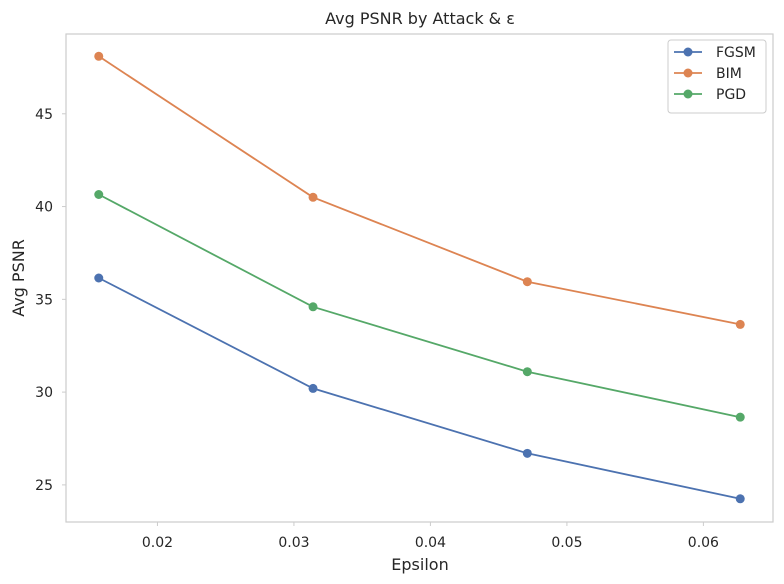  What do you see at coordinates (566, 543) in the screenshot?
I see `x-tick-label: 0.05` at bounding box center [566, 543].